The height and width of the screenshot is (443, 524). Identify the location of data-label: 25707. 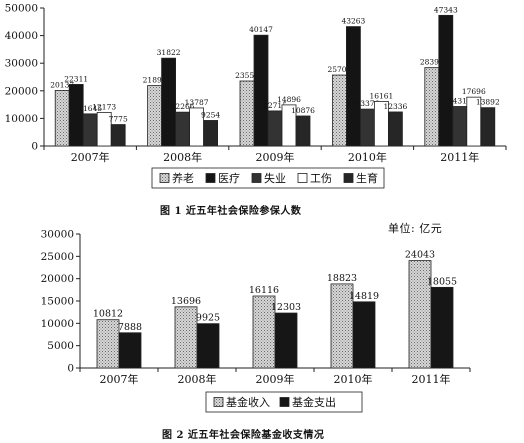
(339, 69).